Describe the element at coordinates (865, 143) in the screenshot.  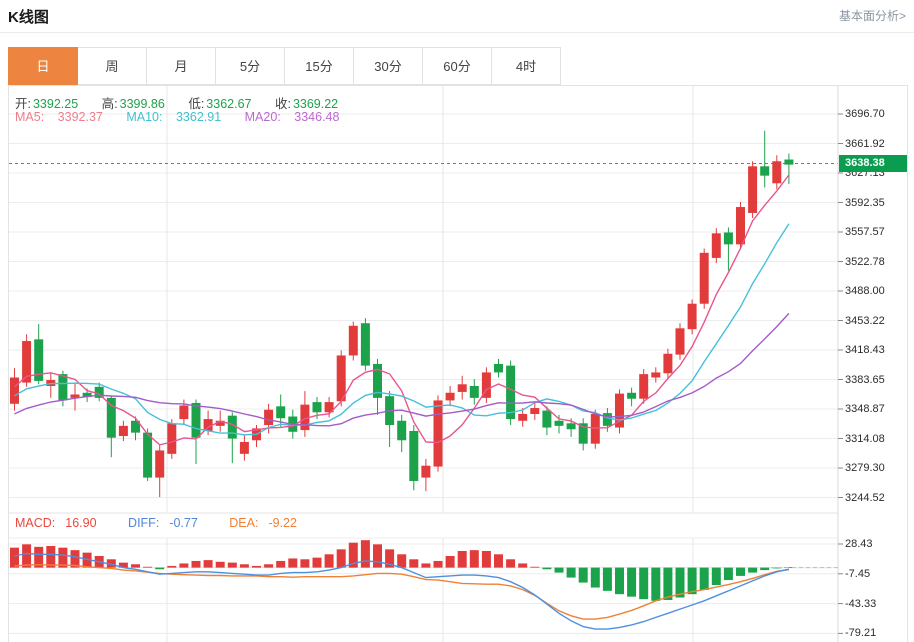
I see `price-axis-label: 3661.92` at that location.